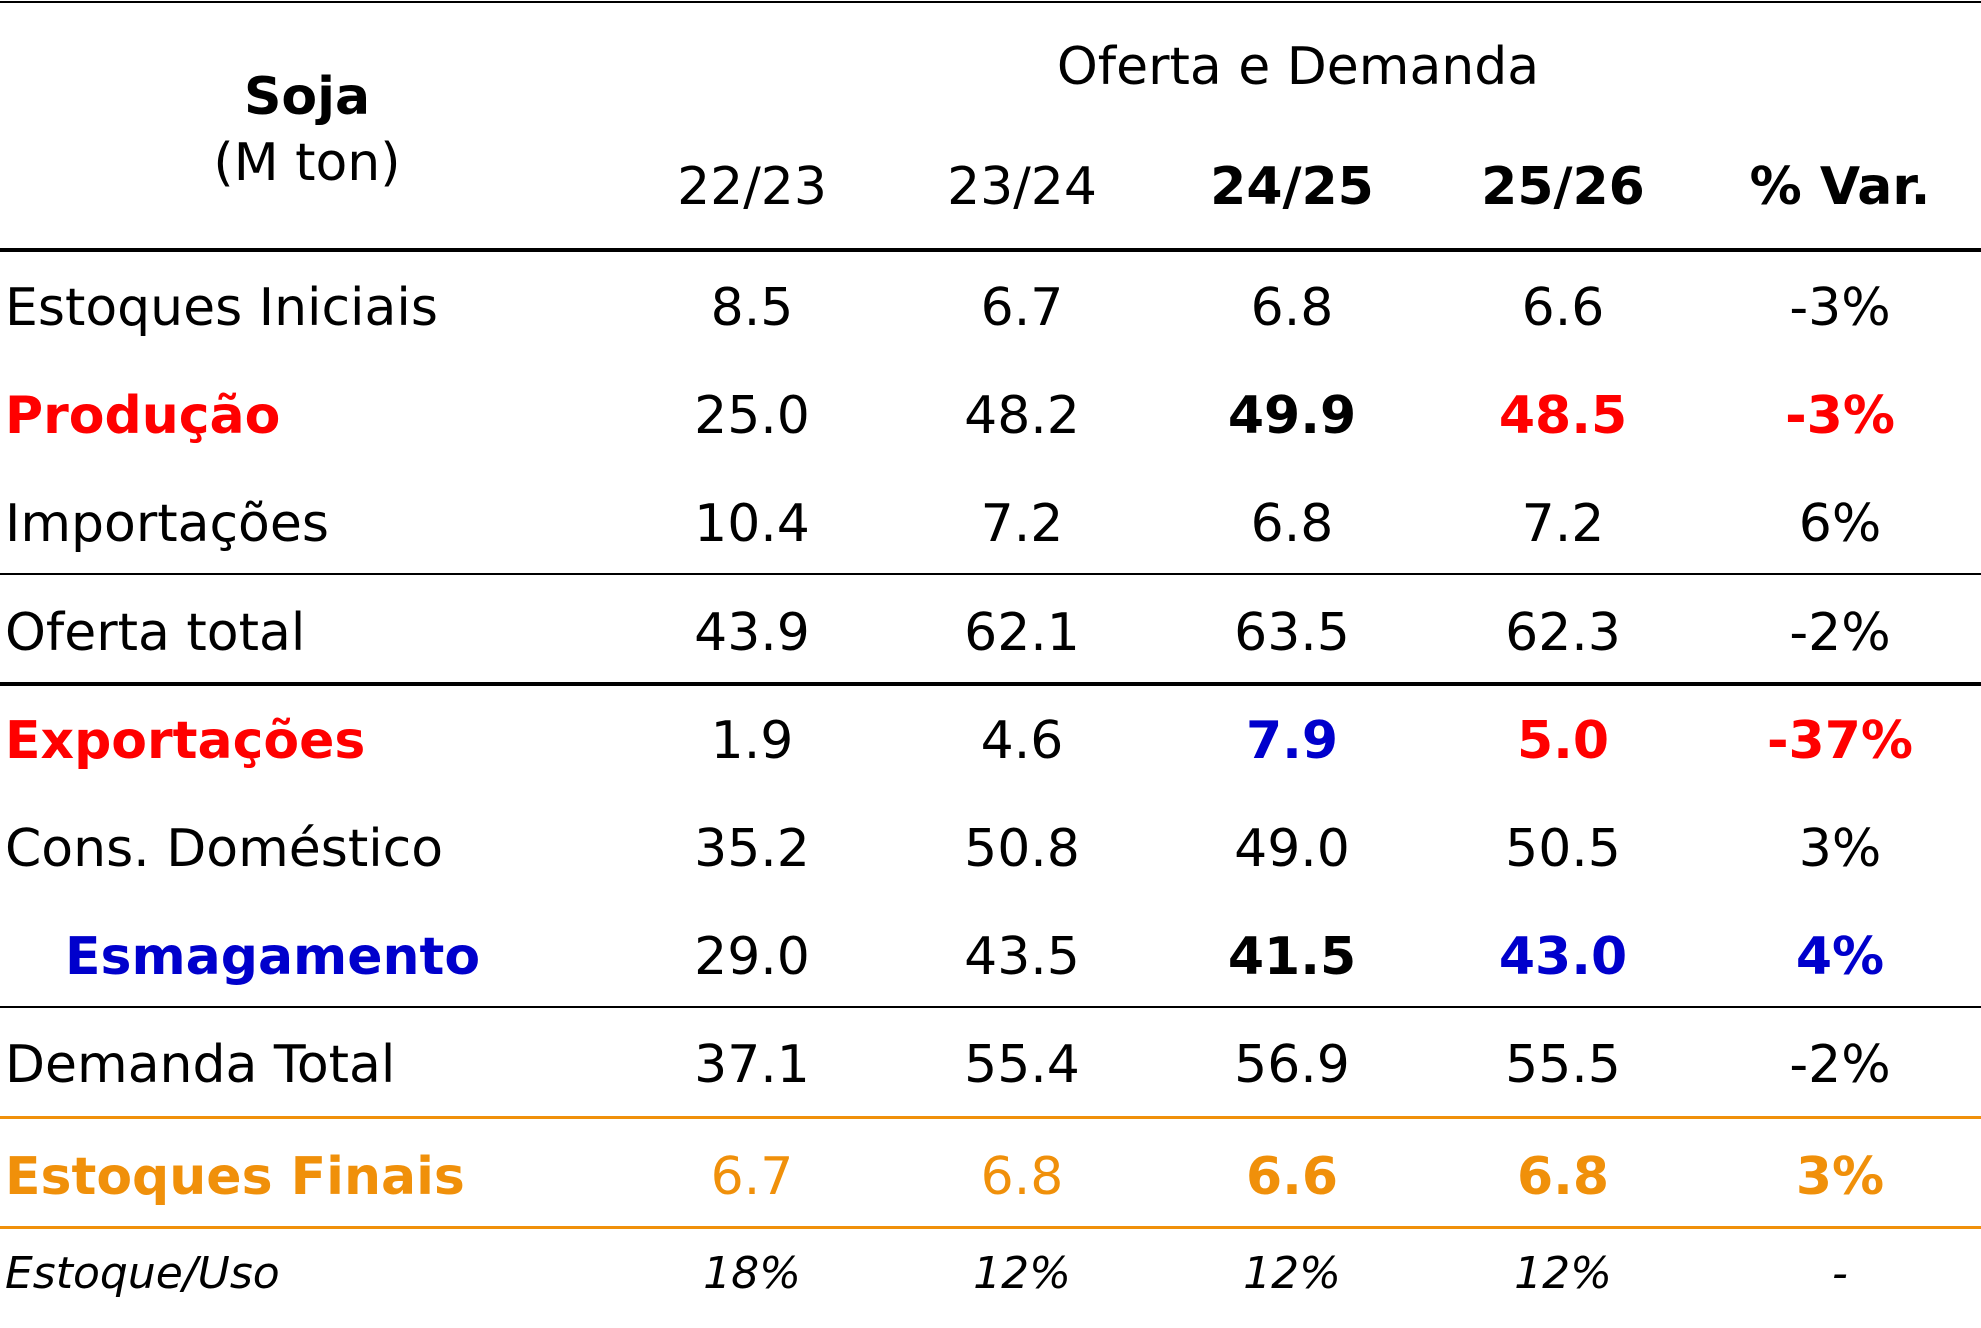  What do you see at coordinates (1563, 416) in the screenshot?
I see `table-cell: 48.5` at bounding box center [1563, 416].